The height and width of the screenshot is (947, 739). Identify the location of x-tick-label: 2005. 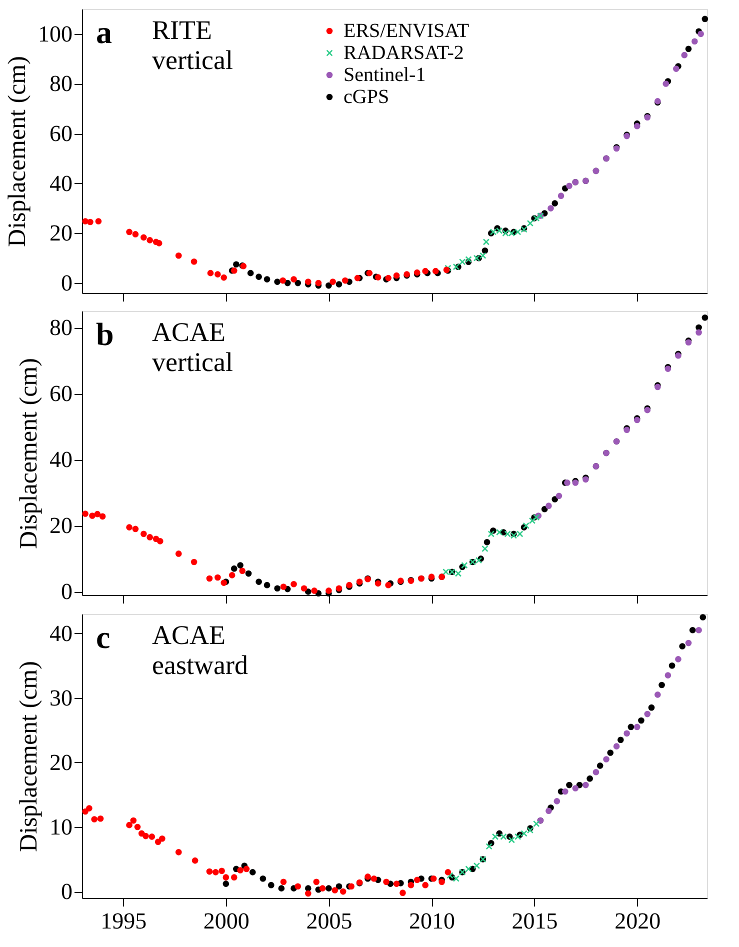
(329, 921).